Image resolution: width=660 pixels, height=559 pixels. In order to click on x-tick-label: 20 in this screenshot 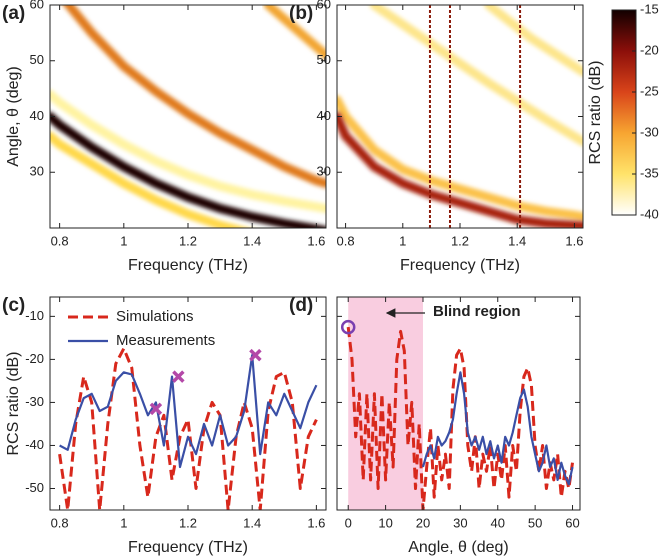, I will do `click(423, 522)`.